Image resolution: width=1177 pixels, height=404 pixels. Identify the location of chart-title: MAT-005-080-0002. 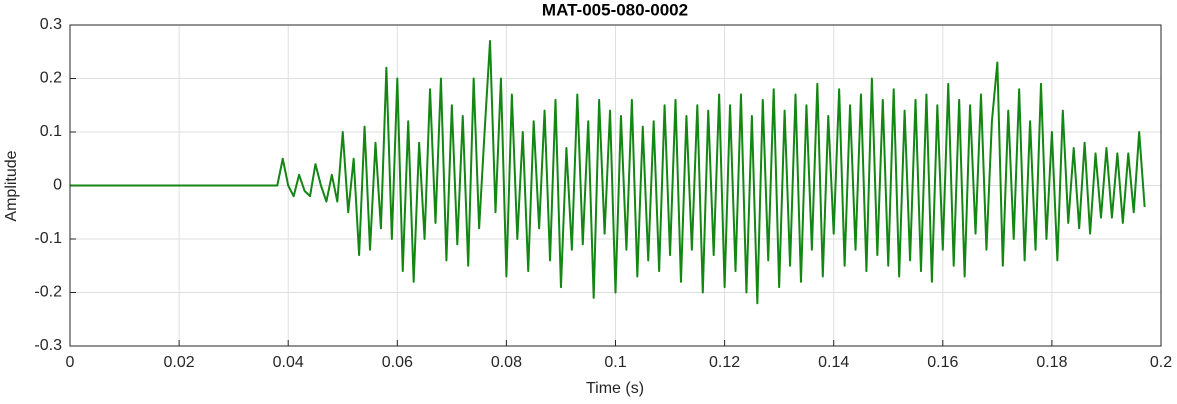
(615, 9).